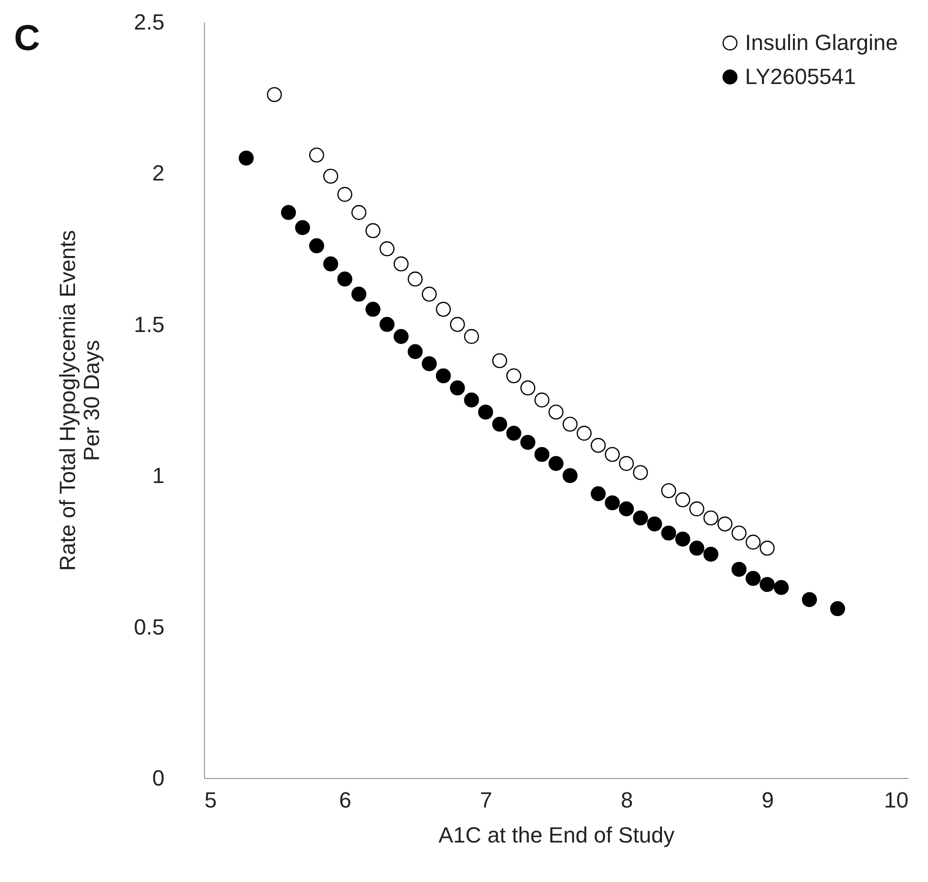 The image size is (928, 882). What do you see at coordinates (158, 173) in the screenshot?
I see `y-tick-label: 2` at bounding box center [158, 173].